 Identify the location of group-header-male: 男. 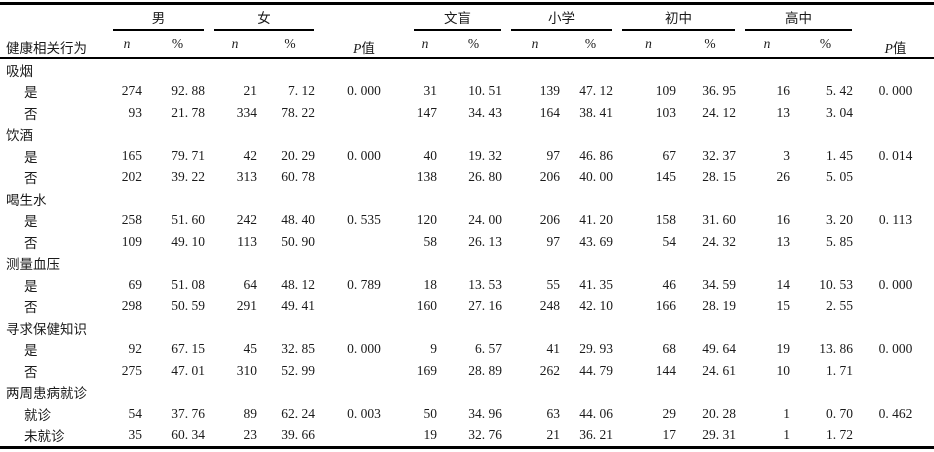
(158, 17).